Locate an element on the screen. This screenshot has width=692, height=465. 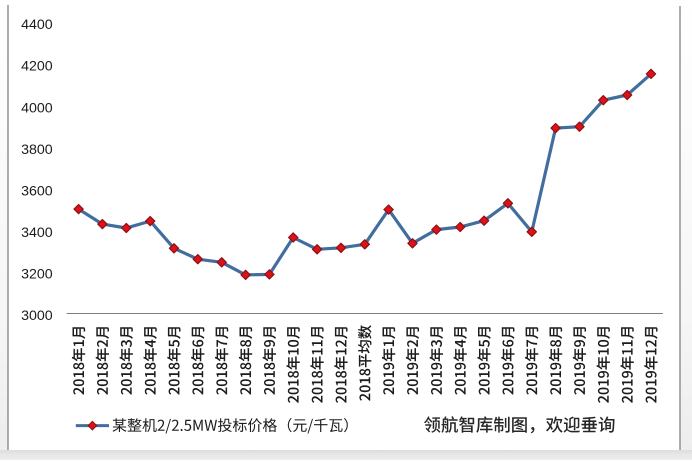
svg-text: 4000 is located at coordinates (37, 108).